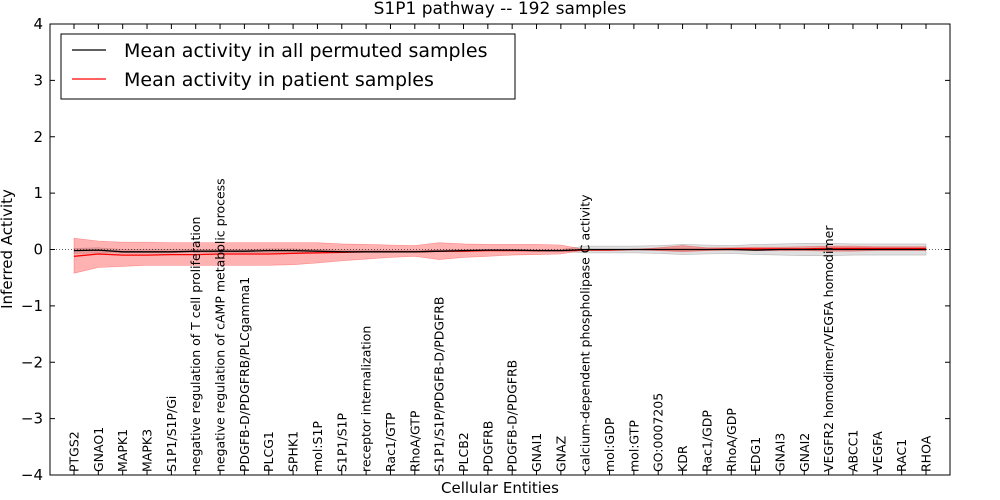 The height and width of the screenshot is (500, 1000). What do you see at coordinates (828, 348) in the screenshot?
I see `x-tick-label: VEGFR2 homodimer/VEGFA homodimer` at bounding box center [828, 348].